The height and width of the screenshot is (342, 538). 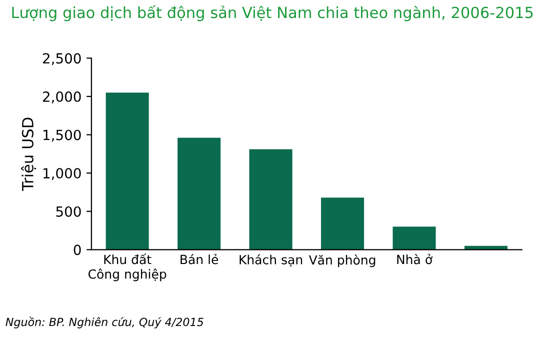 What do you see at coordinates (62, 174) in the screenshot?
I see `y-tick-label: 1,000` at bounding box center [62, 174].